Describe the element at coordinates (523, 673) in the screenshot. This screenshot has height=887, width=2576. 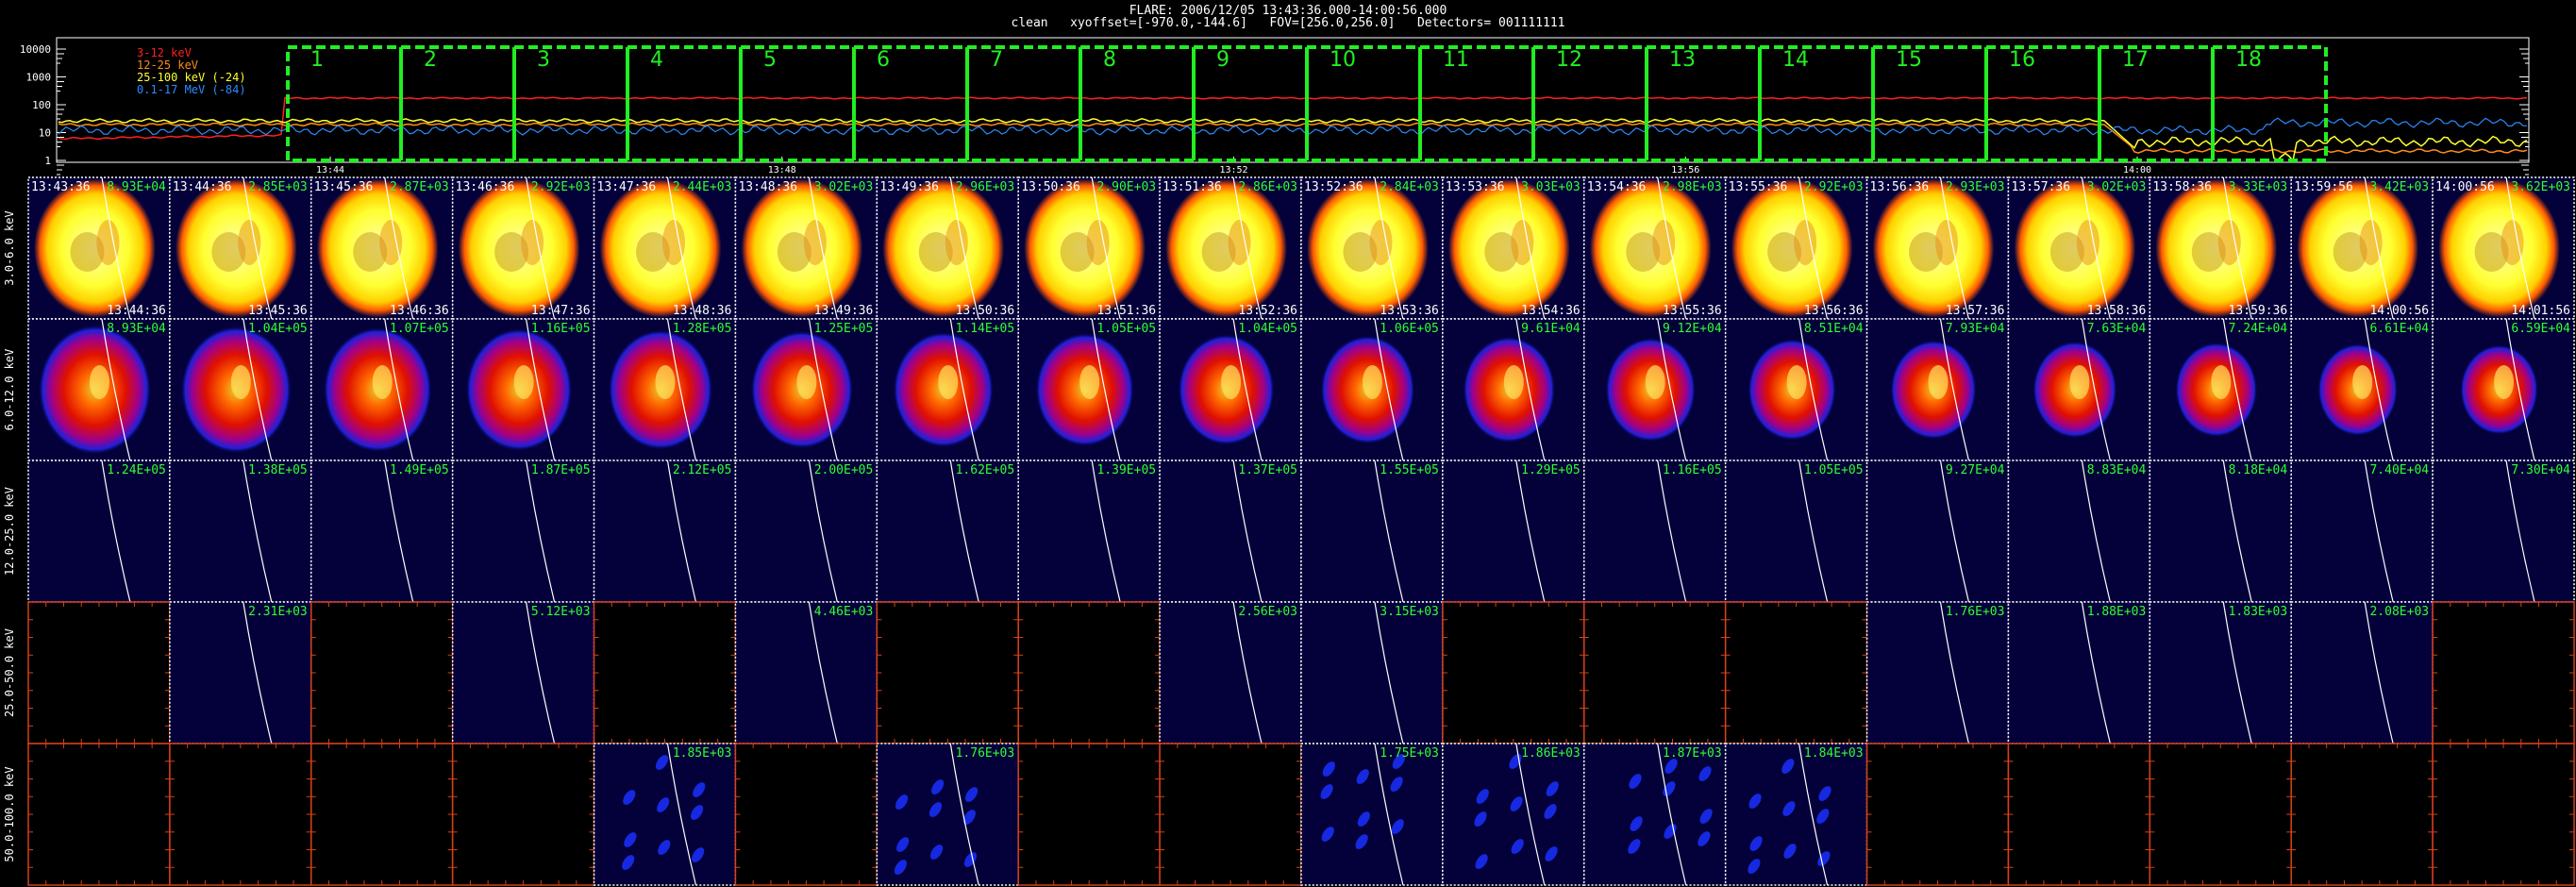
I see `image-panel: 5.12E+03` at that location.